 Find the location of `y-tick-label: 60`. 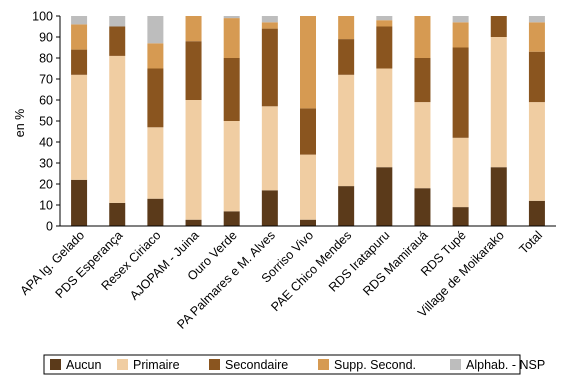

y-tick-label: 60 is located at coordinates (46, 101).